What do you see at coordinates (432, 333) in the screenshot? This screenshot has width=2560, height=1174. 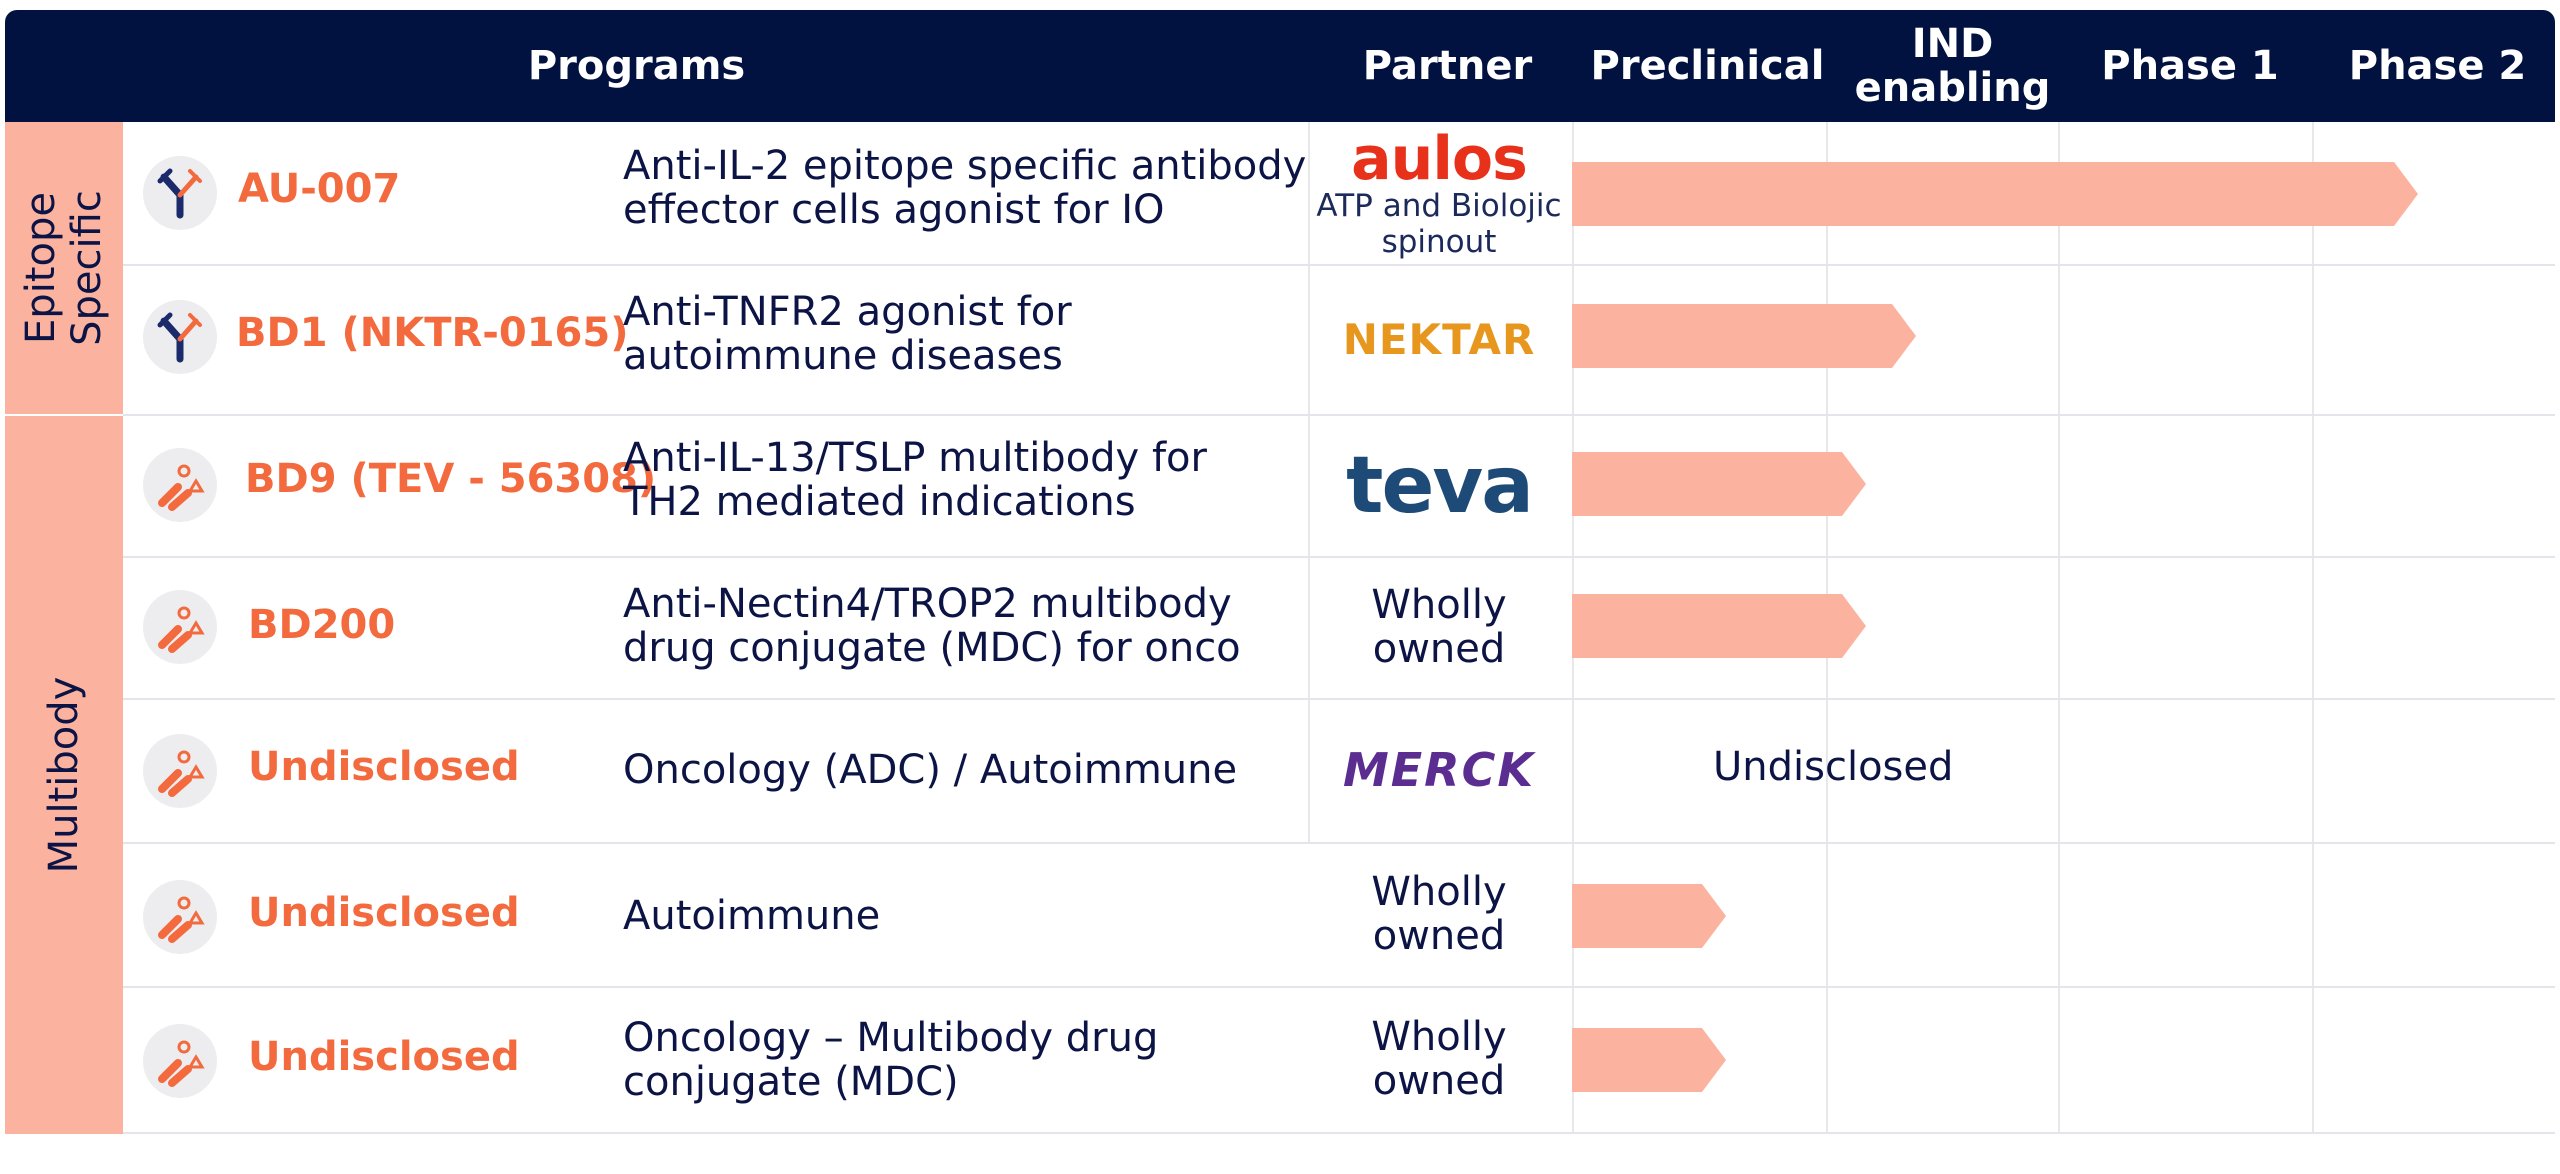 I see `program-name: BD1 (NKTR-0165)` at bounding box center [432, 333].